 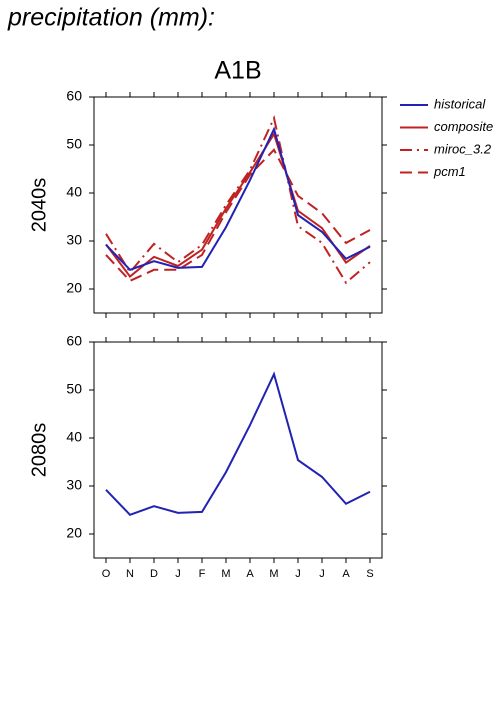 What do you see at coordinates (237, 71) in the screenshot?
I see `chart-title: A1B` at bounding box center [237, 71].